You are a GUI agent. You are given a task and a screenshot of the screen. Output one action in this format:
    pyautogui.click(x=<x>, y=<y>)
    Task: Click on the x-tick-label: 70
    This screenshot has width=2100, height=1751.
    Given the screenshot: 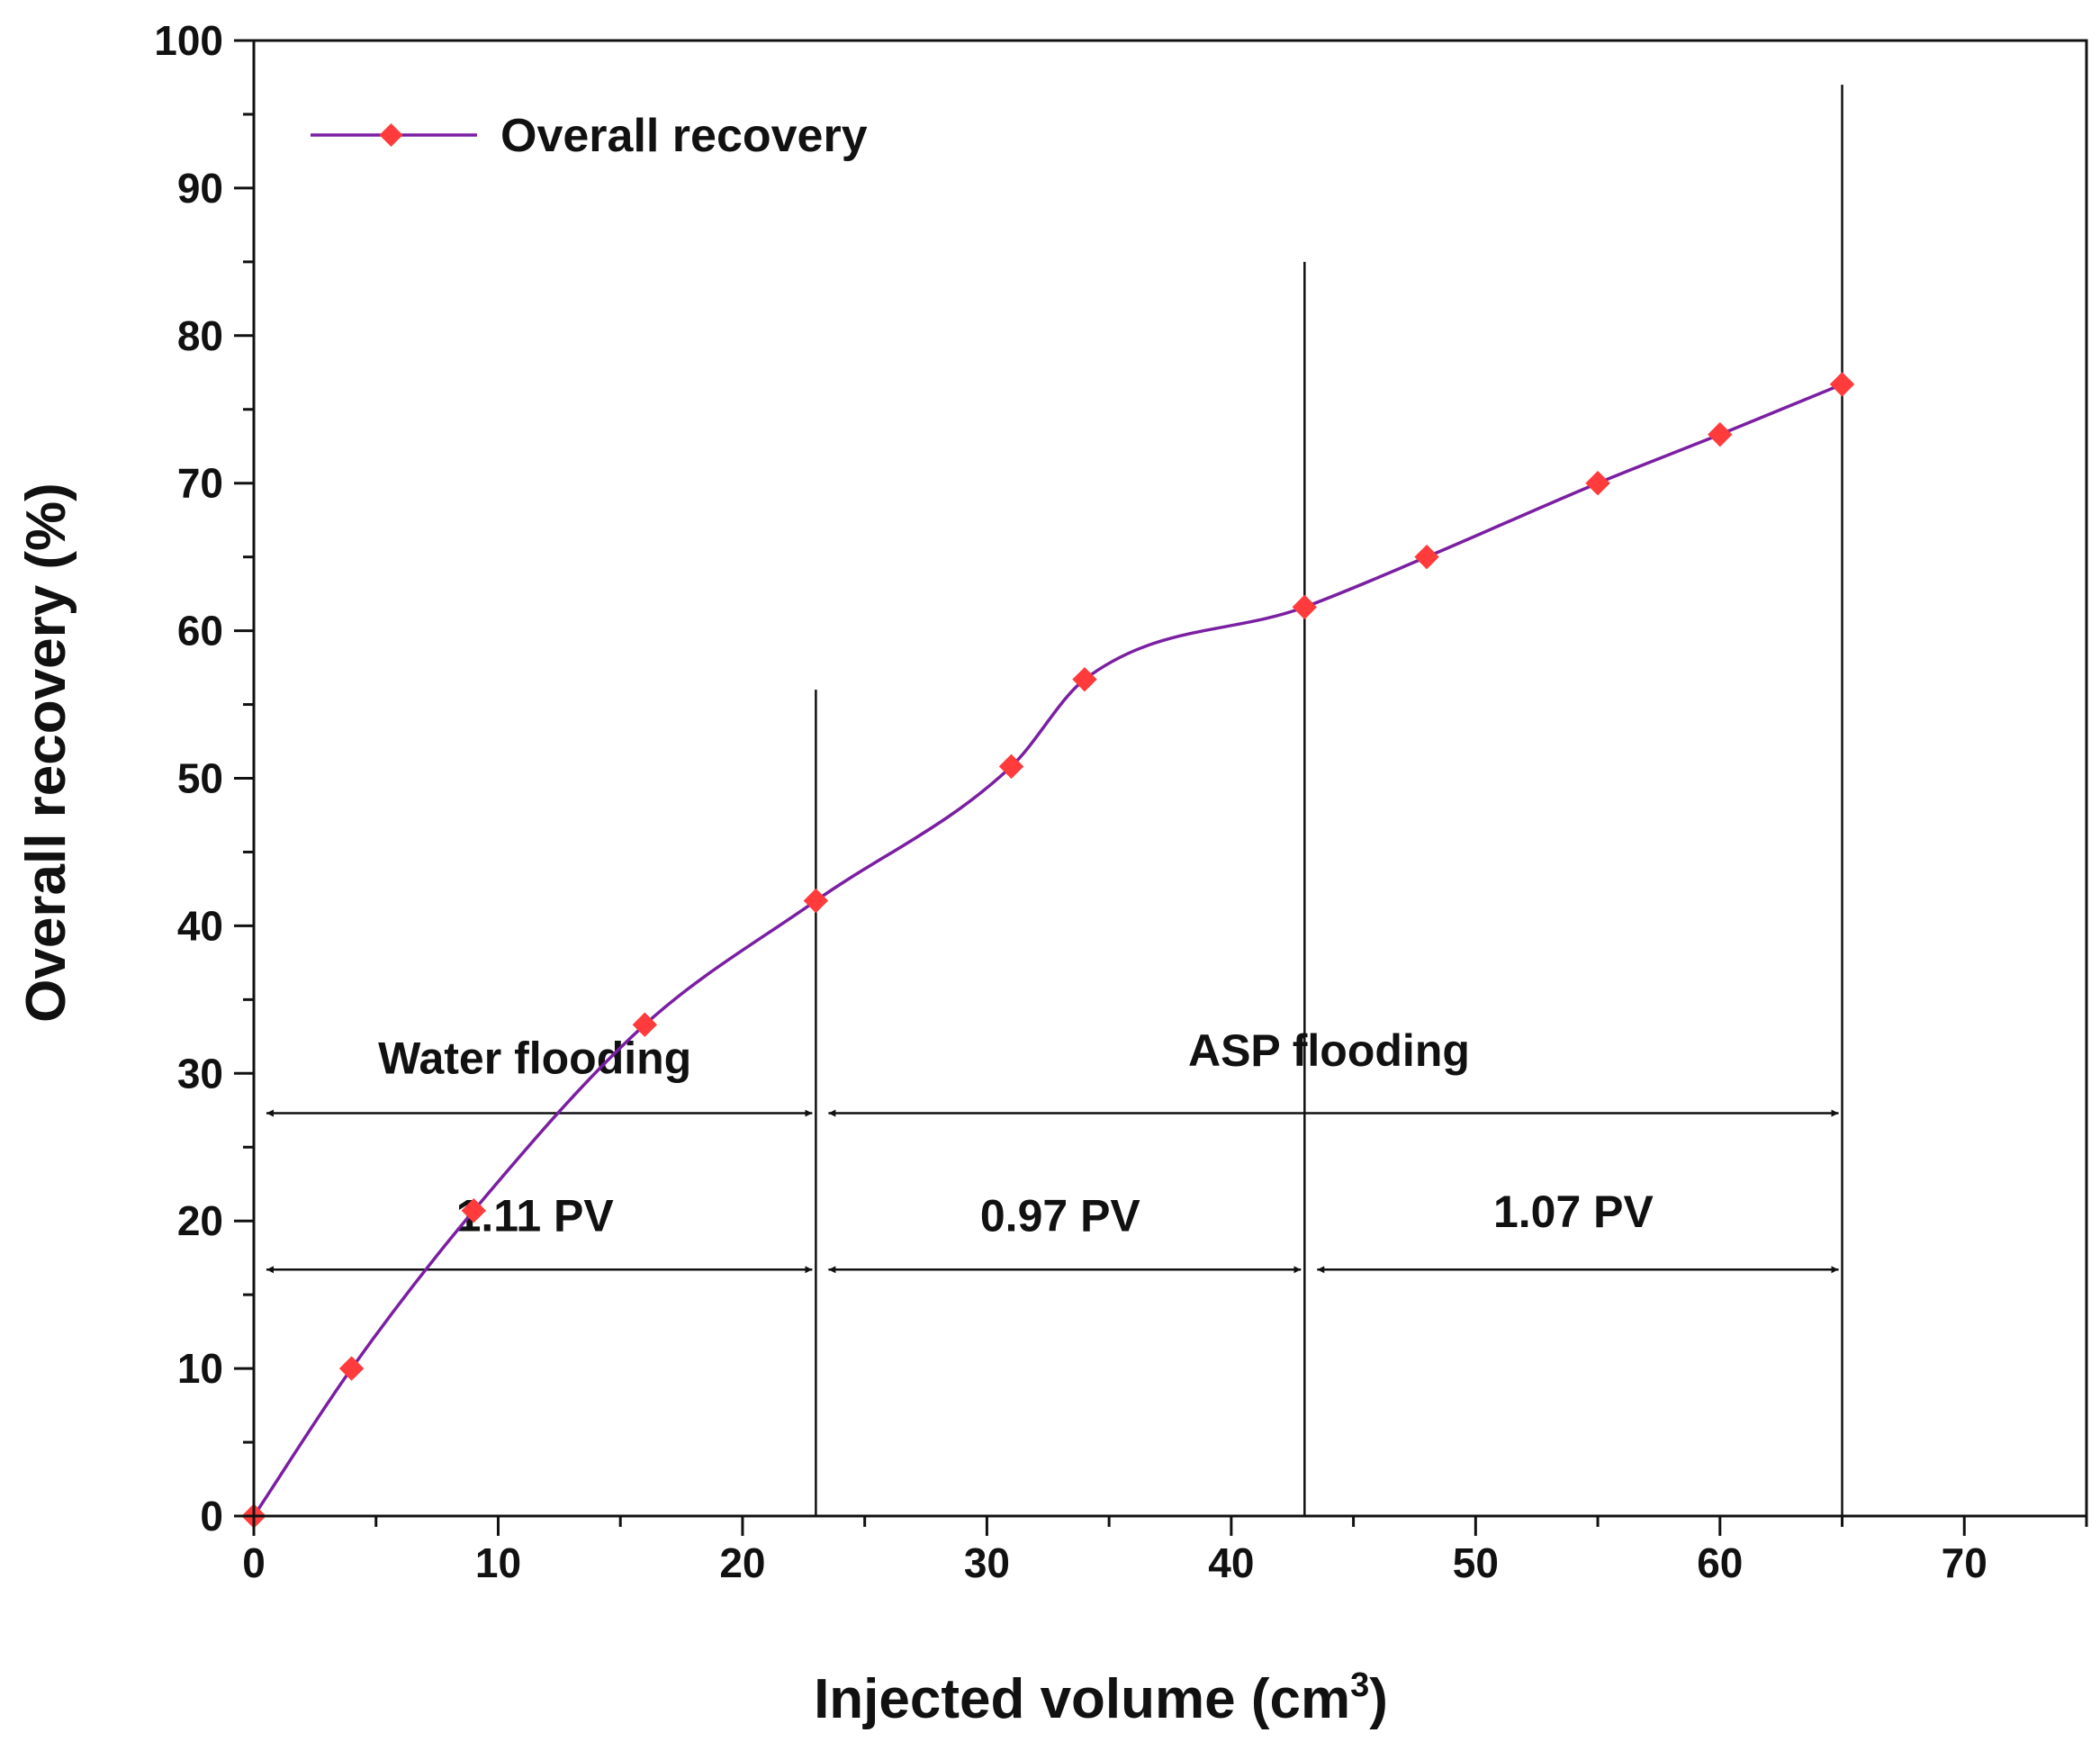 What is the action you would take?
    pyautogui.click(x=1964, y=1562)
    